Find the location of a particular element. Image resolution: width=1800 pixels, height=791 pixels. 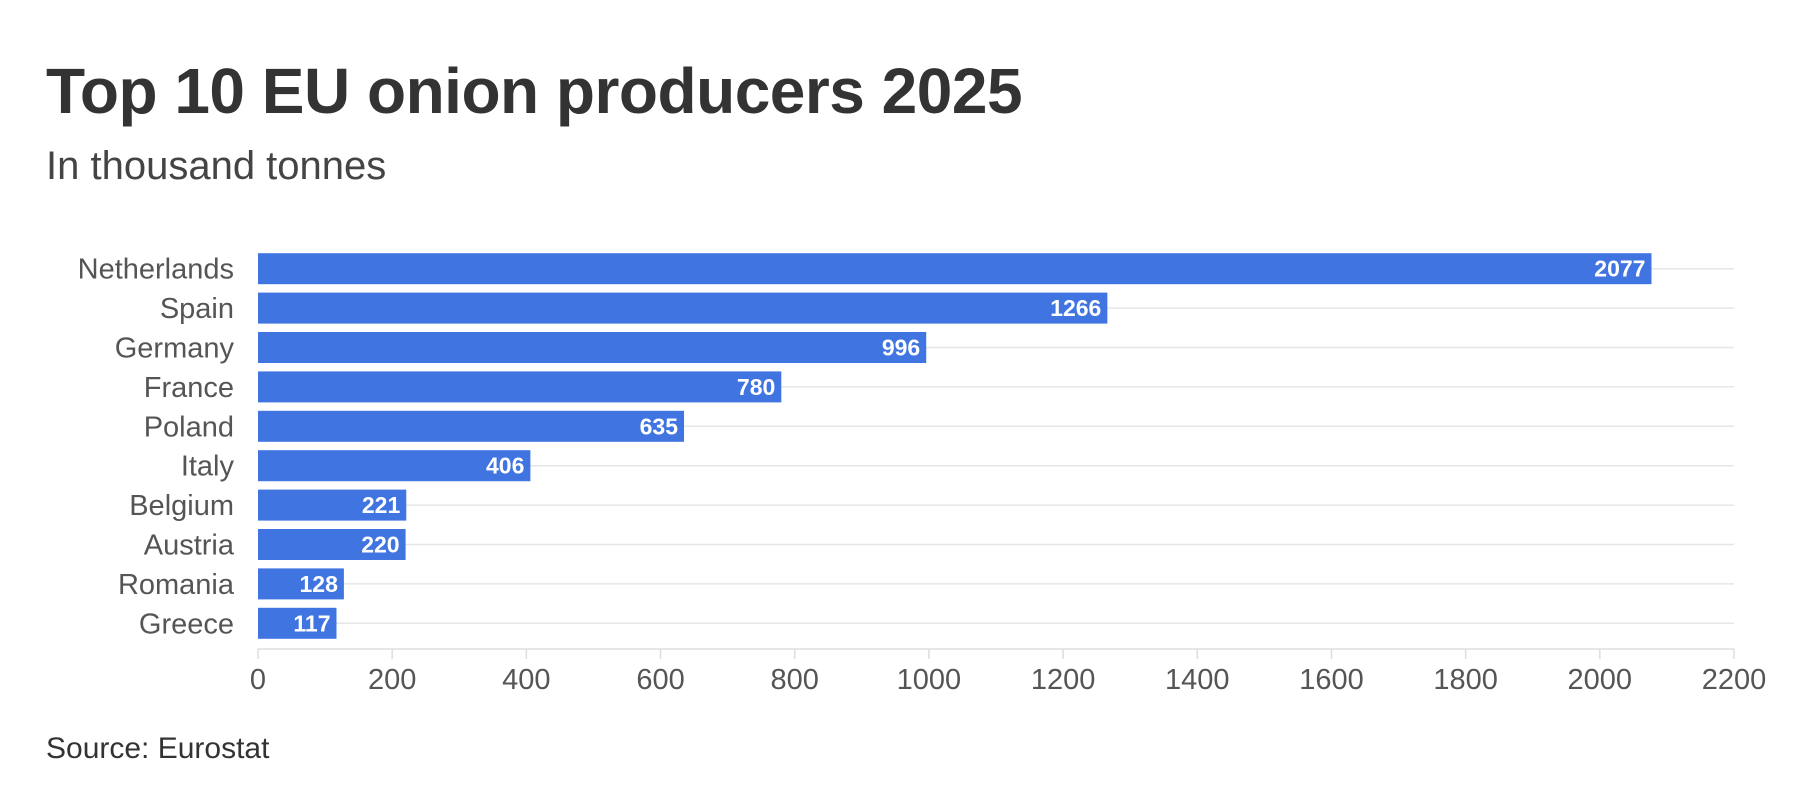

x-tick-label: 0 is located at coordinates (258, 680).